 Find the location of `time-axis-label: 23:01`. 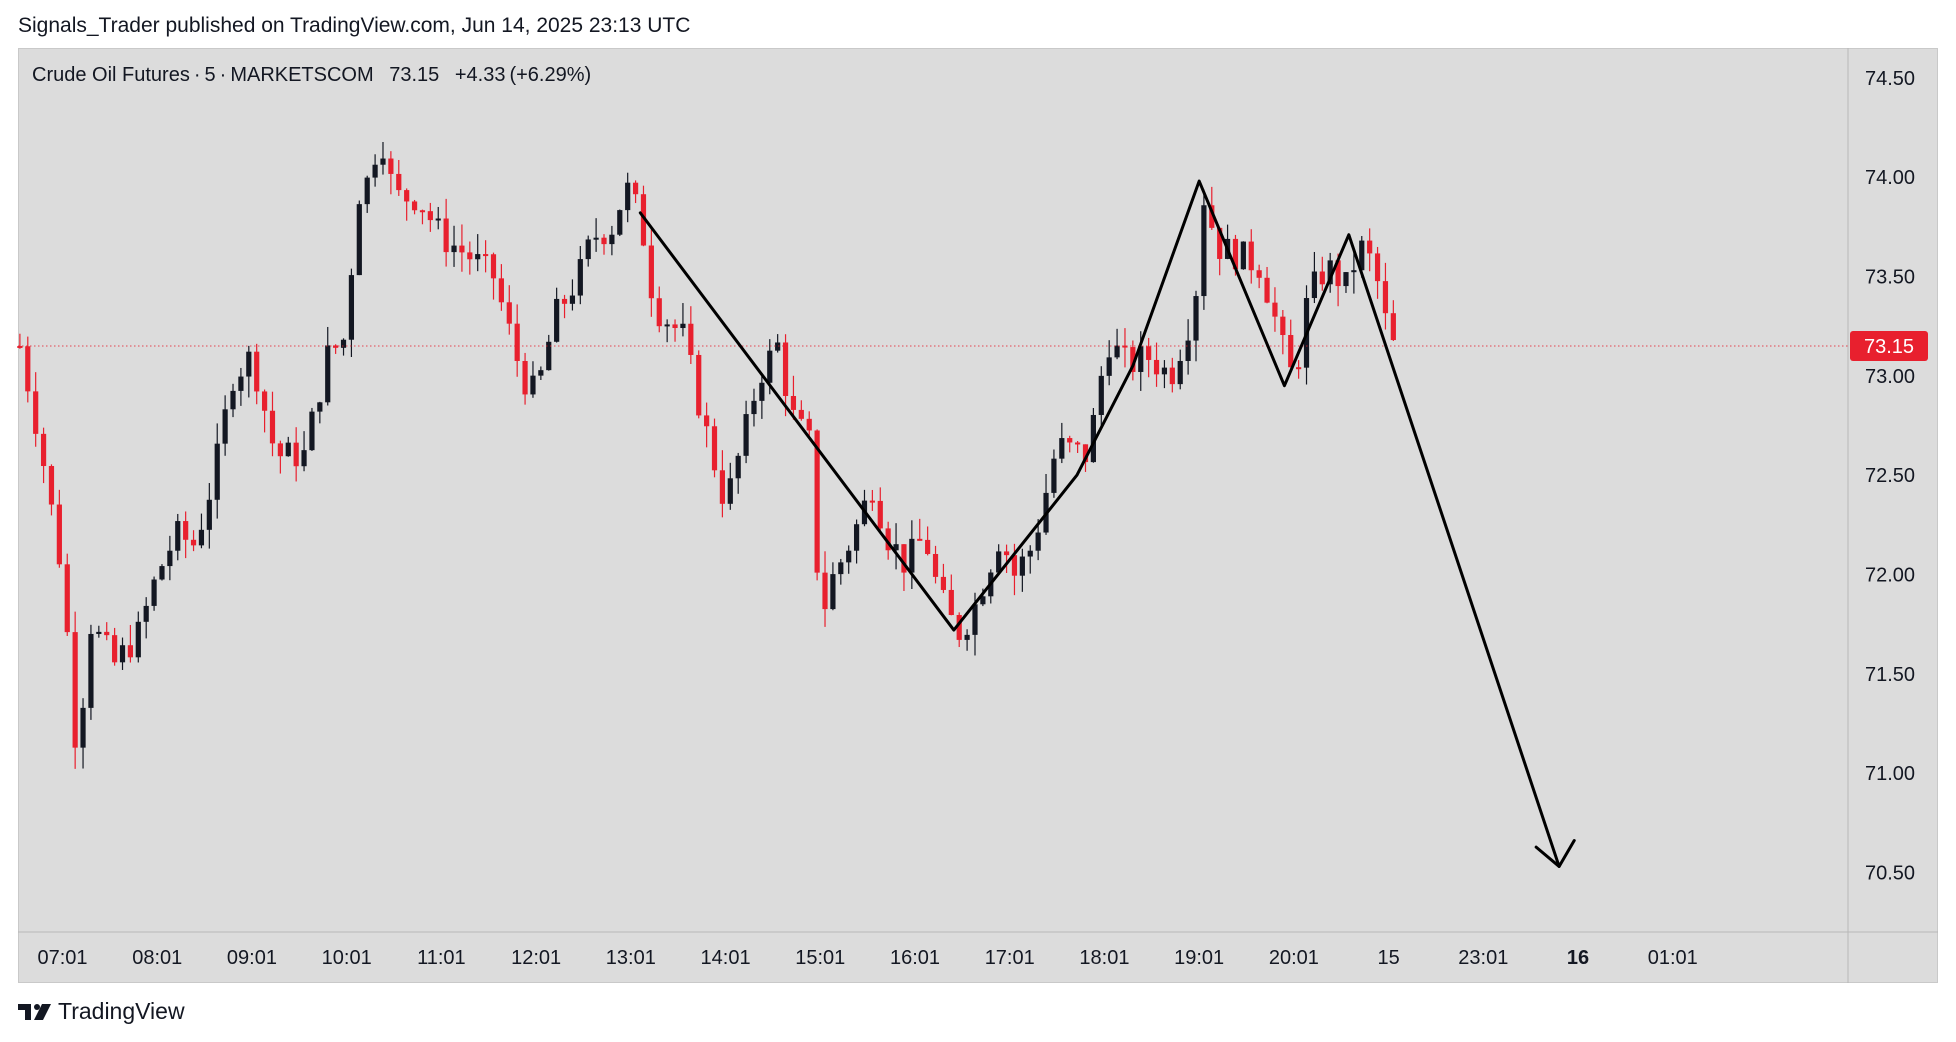

time-axis-label: 23:01 is located at coordinates (1483, 958).